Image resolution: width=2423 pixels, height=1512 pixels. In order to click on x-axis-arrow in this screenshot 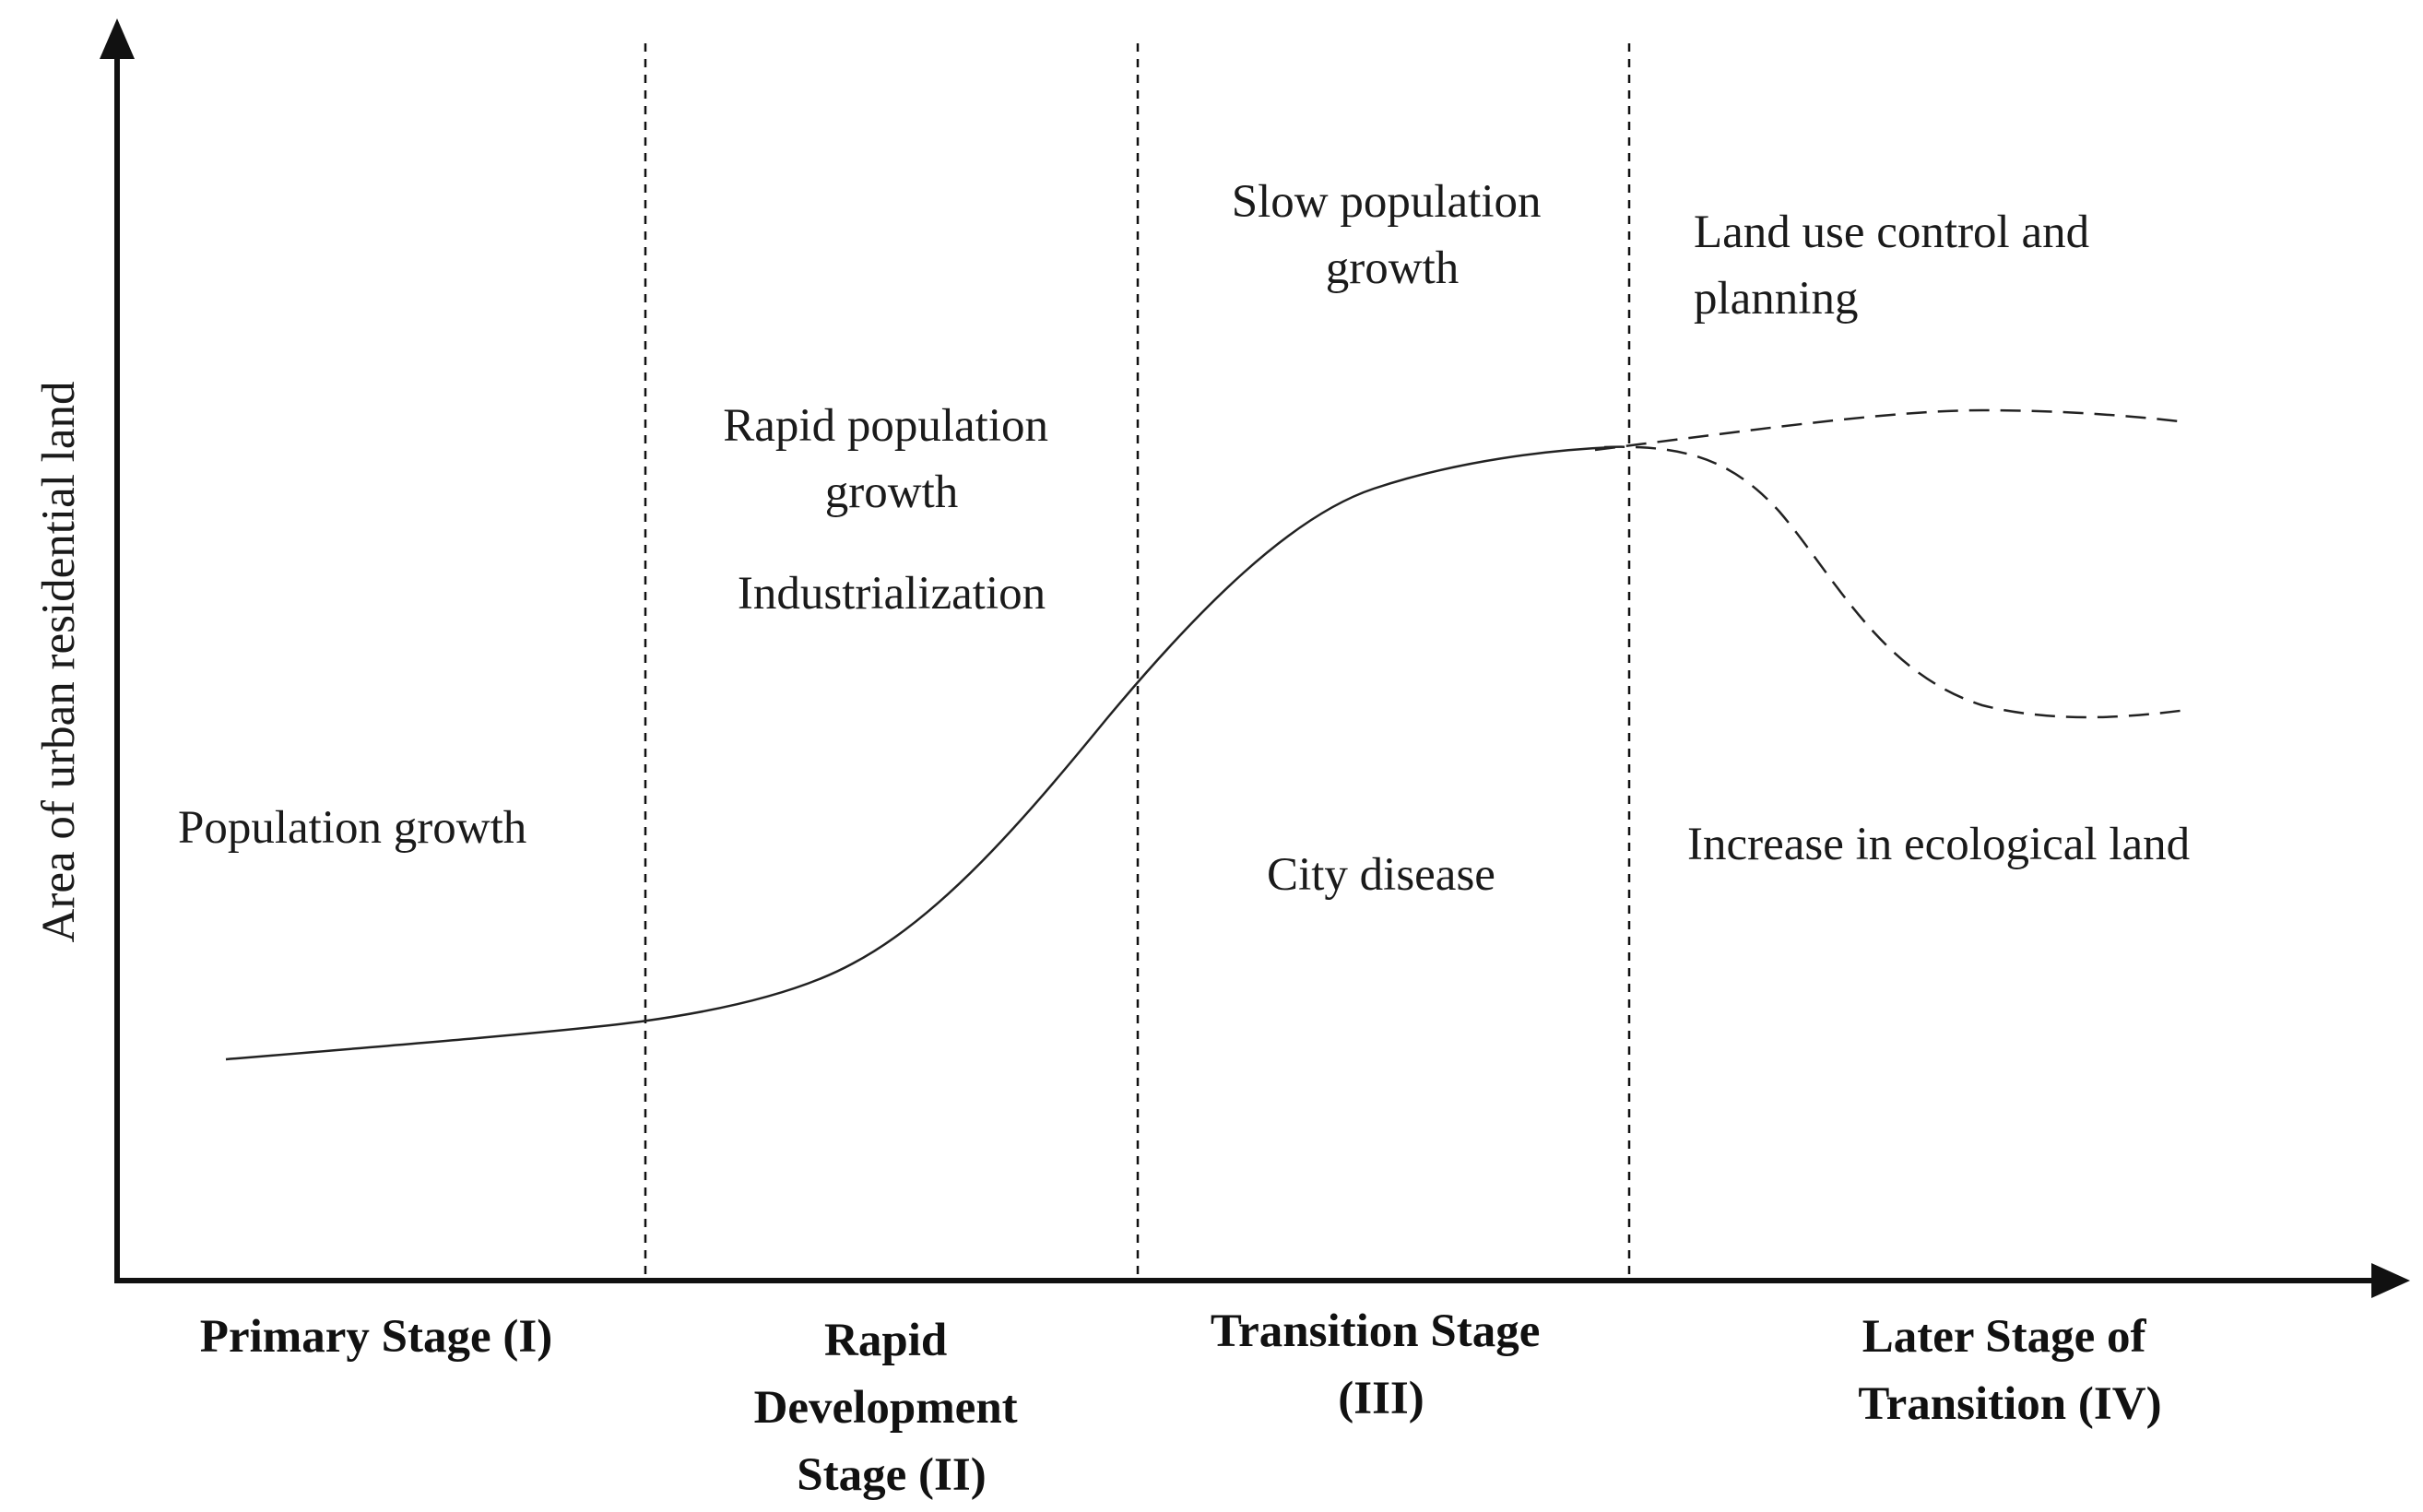, I will do `click(2390, 1280)`.